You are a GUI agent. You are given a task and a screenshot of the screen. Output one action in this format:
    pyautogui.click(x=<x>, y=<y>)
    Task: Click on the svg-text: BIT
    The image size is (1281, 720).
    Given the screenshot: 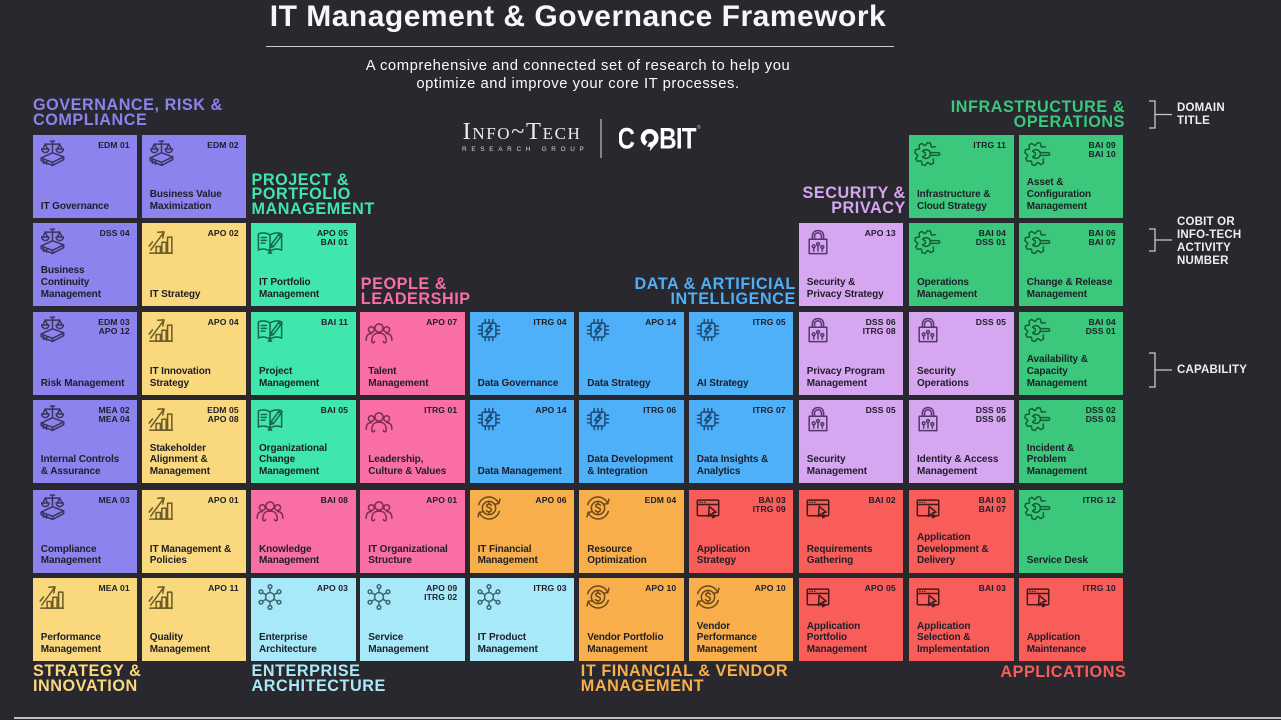 What is the action you would take?
    pyautogui.click(x=678, y=140)
    